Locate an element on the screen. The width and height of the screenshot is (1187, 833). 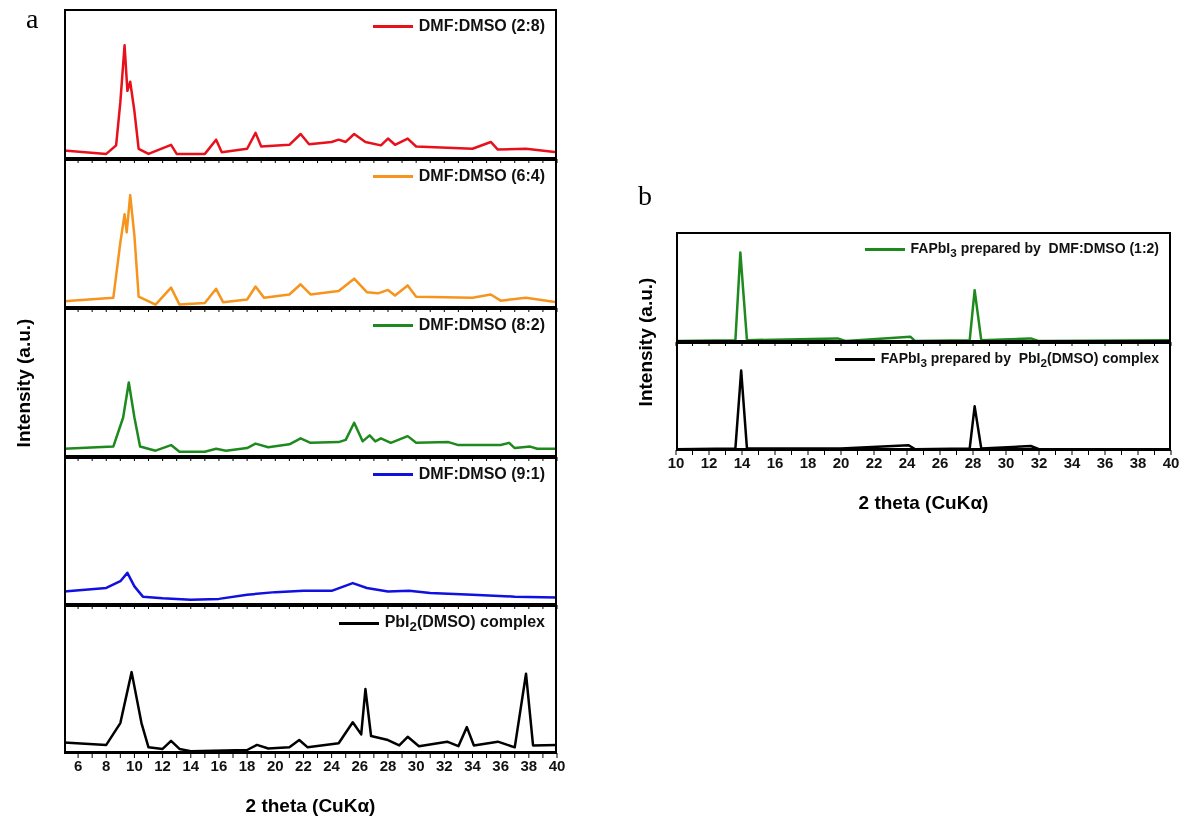
x-tick-label: 6 is located at coordinates (78, 765).